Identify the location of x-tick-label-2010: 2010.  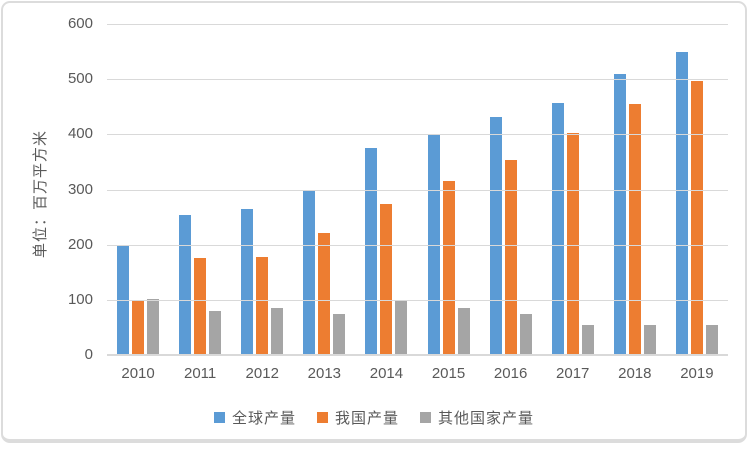
(138, 373).